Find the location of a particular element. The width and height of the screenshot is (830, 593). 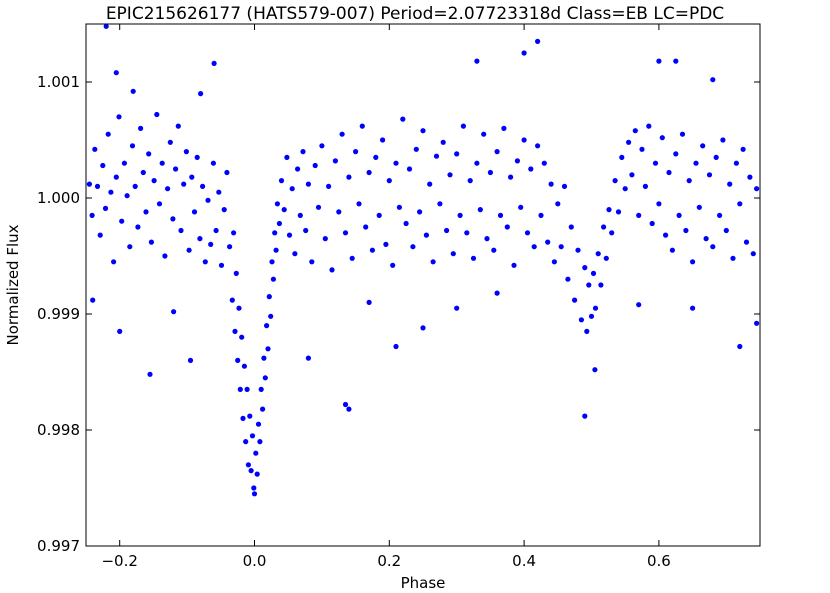

x-tick-label: 0.4 is located at coordinates (524, 561).